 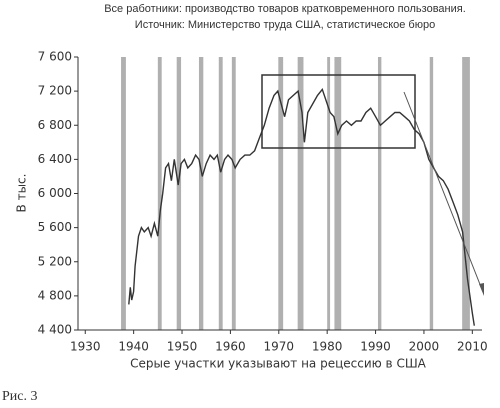 I want to click on x-tick-label: 1950, so click(x=182, y=347).